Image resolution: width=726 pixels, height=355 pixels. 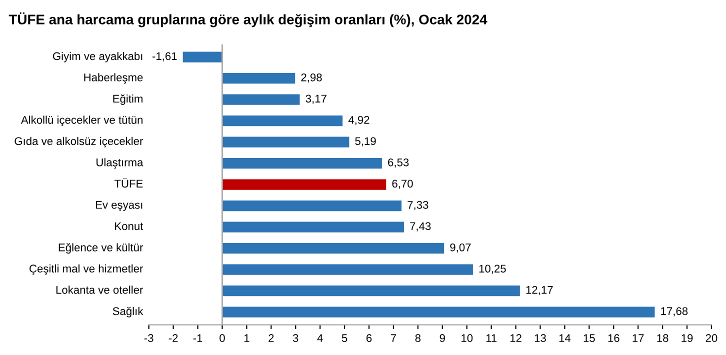 What do you see at coordinates (674, 311) in the screenshot?
I see `data-label: 17,68` at bounding box center [674, 311].